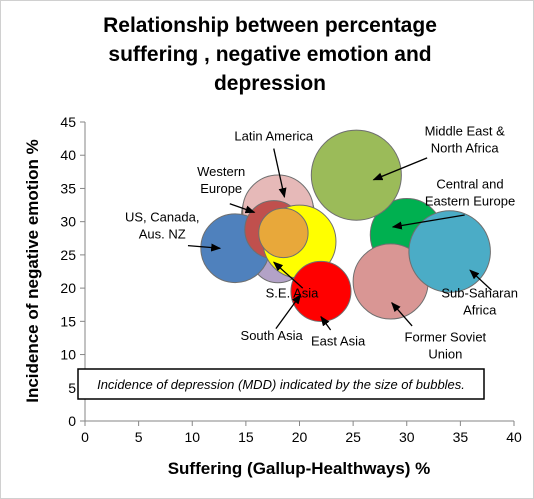 This screenshot has width=534, height=499. Describe the element at coordinates (221, 171) in the screenshot. I see `bubble-label-5-line-0: Western` at that location.